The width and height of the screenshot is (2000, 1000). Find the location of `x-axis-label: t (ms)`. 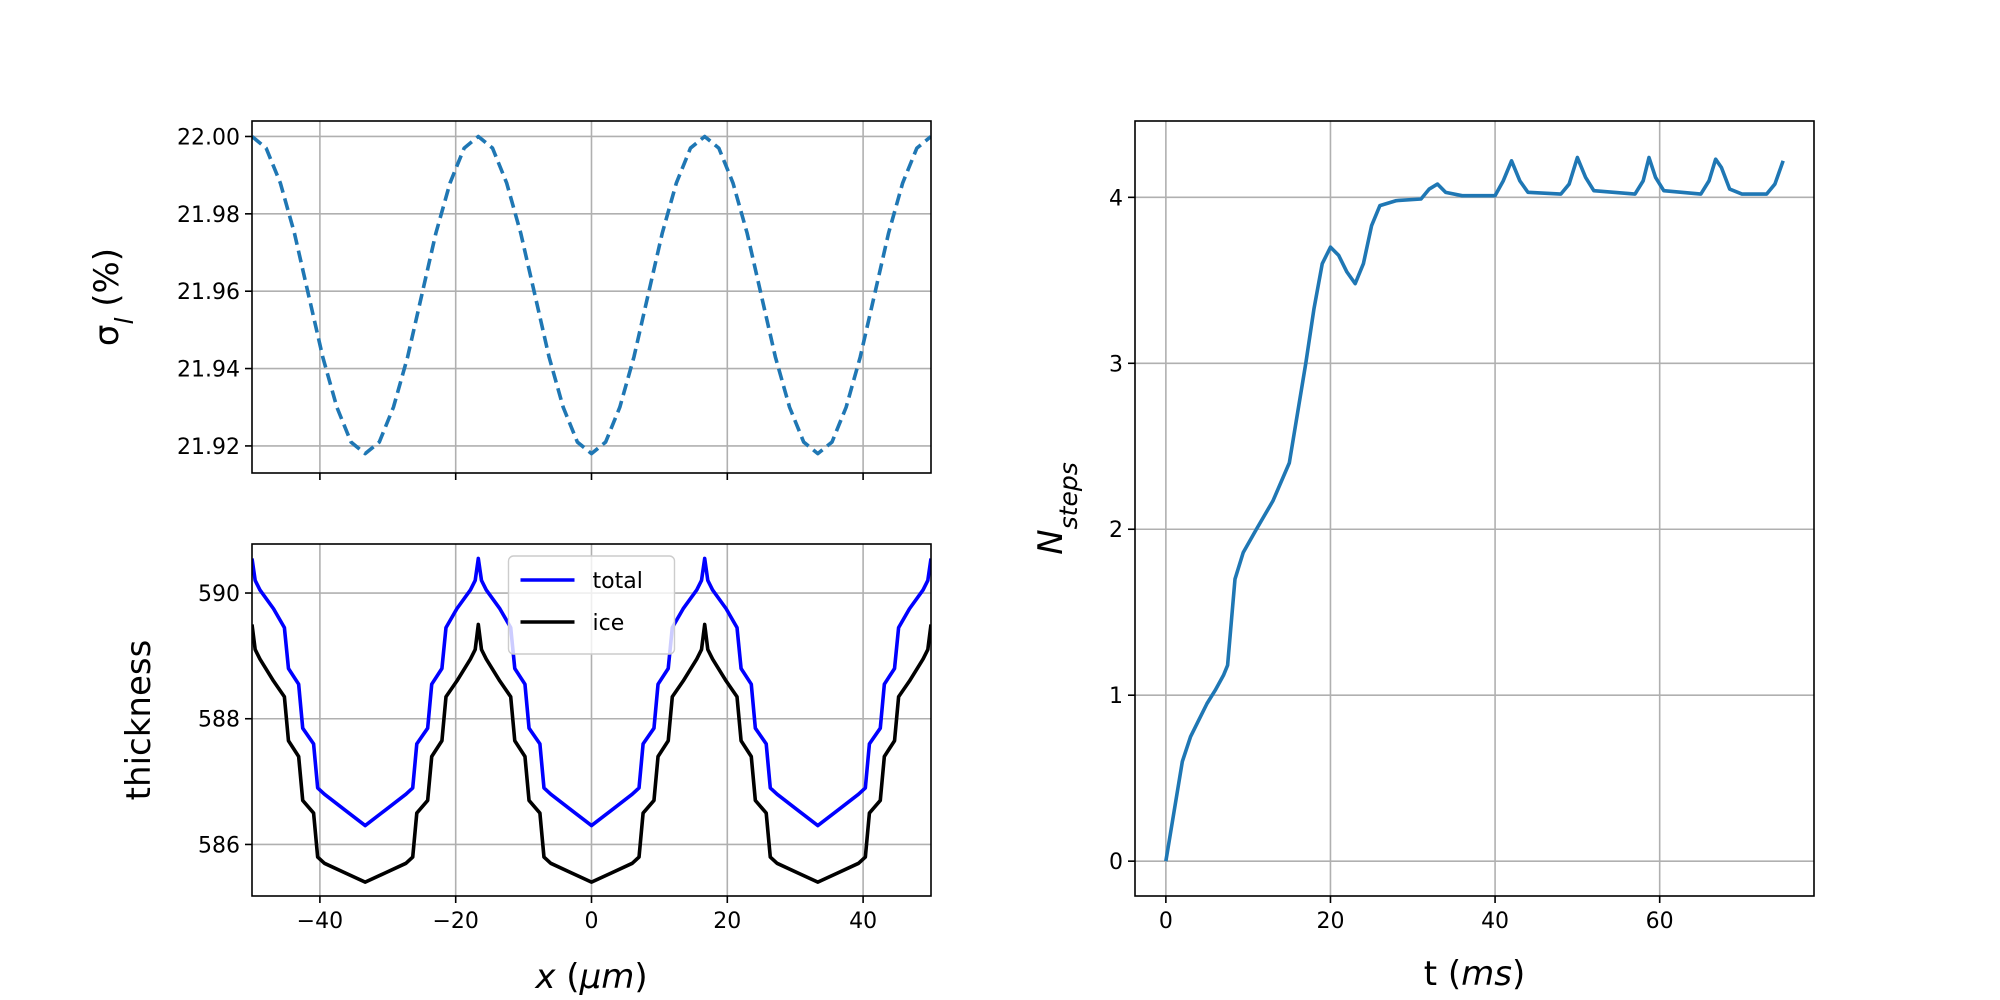

x-axis-label: t (ms) is located at coordinates (1475, 974).